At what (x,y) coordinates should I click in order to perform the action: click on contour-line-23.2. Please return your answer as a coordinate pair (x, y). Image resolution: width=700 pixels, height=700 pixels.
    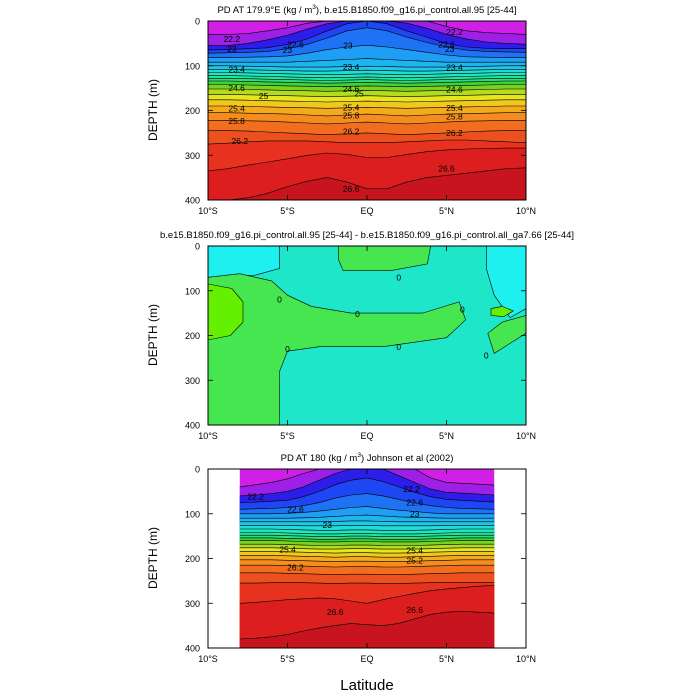
    Looking at the image, I should click on (367, 516).